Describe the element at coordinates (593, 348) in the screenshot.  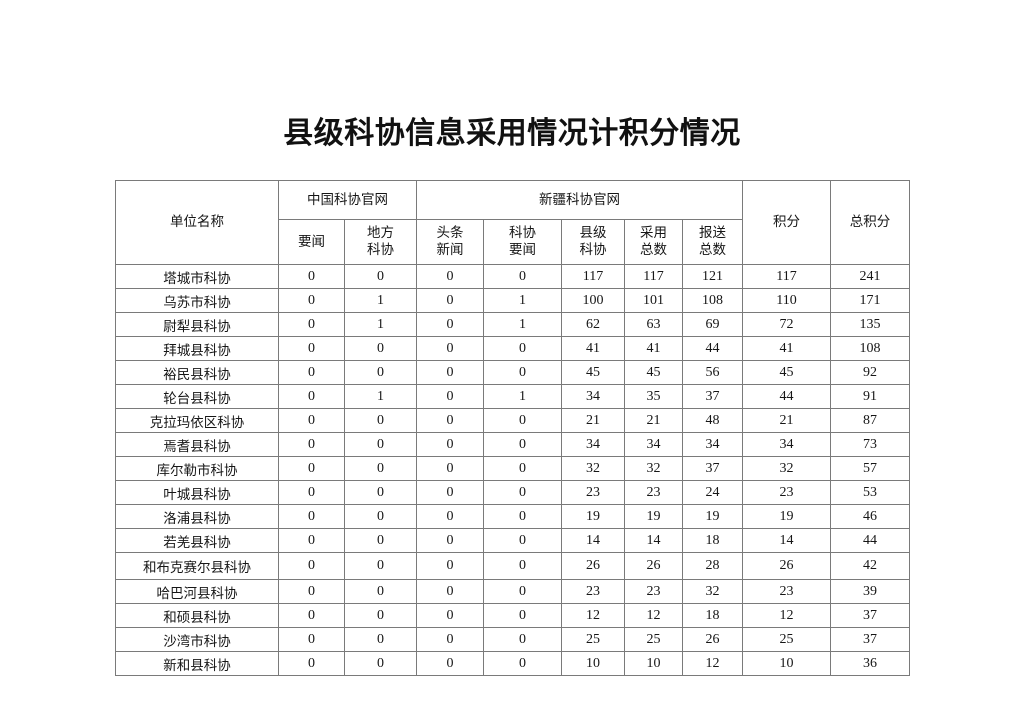
I see `cell-xianji-kexie: 41` at that location.